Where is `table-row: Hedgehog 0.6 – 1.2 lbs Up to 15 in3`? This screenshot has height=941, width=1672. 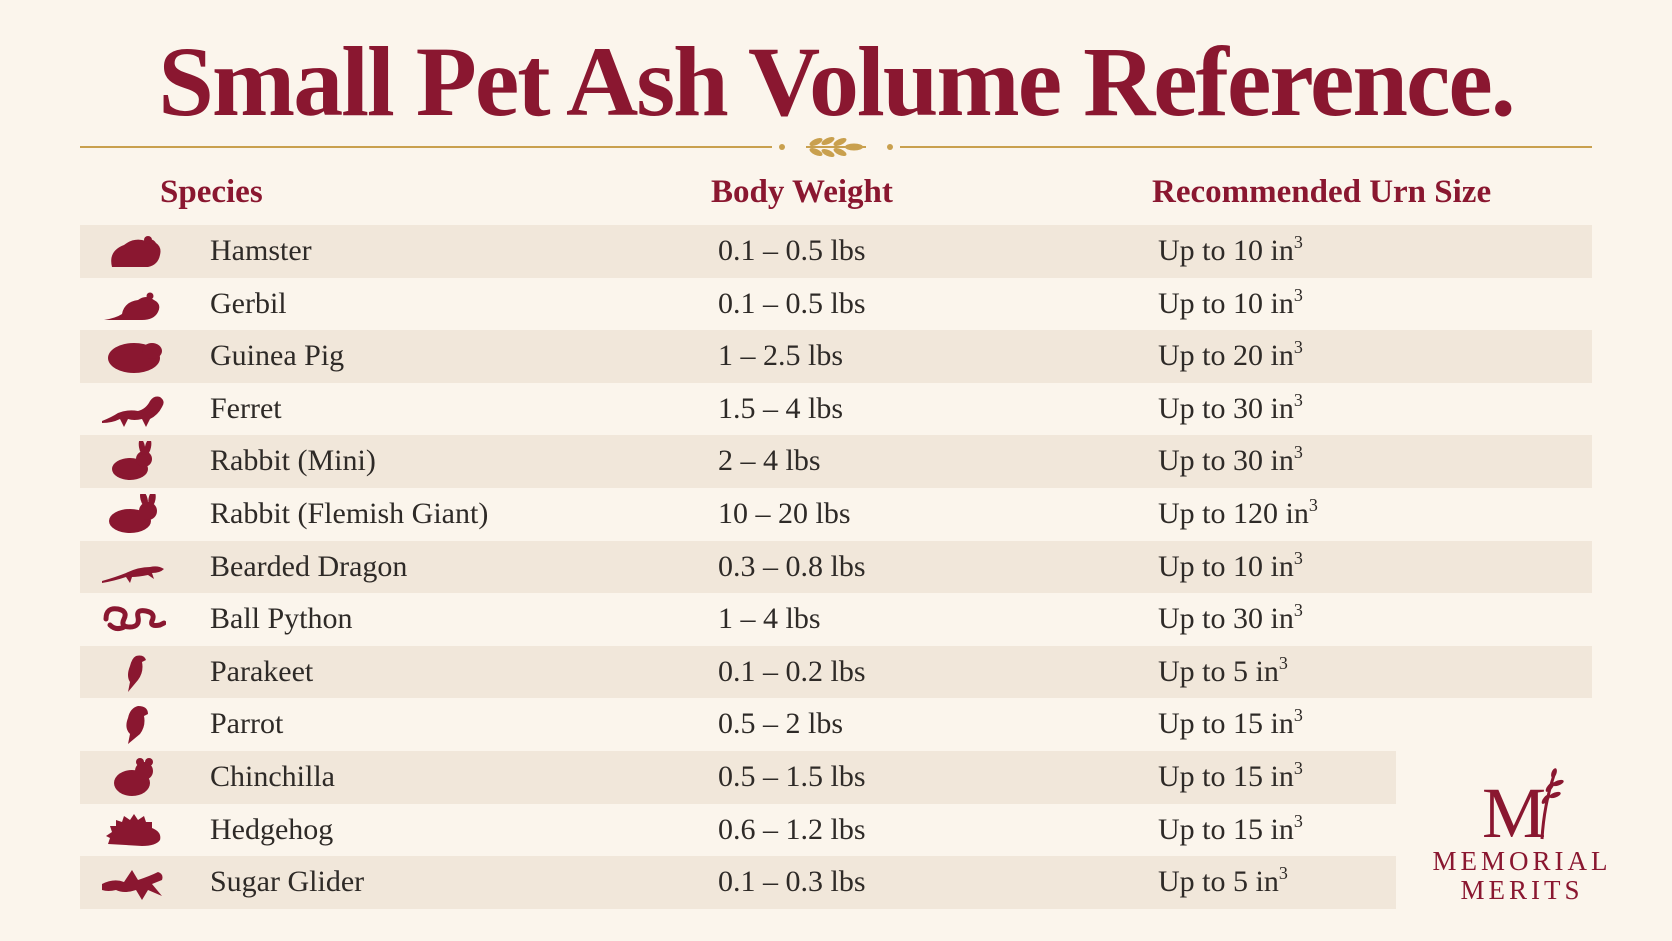 table-row: Hedgehog 0.6 – 1.2 lbs Up to 15 in3 is located at coordinates (836, 830).